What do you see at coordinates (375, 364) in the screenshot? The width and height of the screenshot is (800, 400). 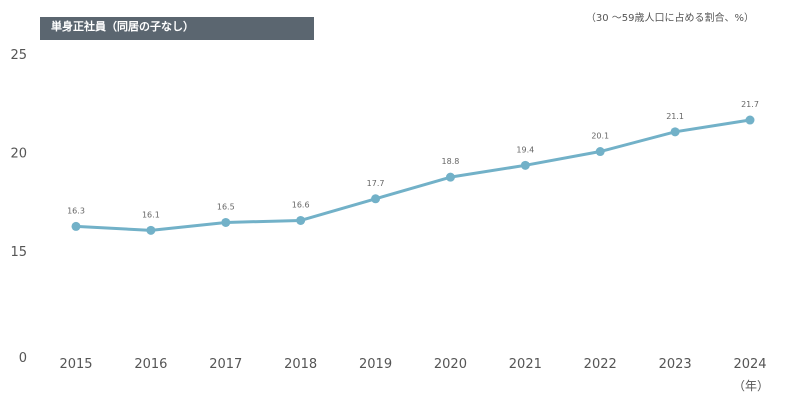 I see `x-tick-label: 2019` at bounding box center [375, 364].